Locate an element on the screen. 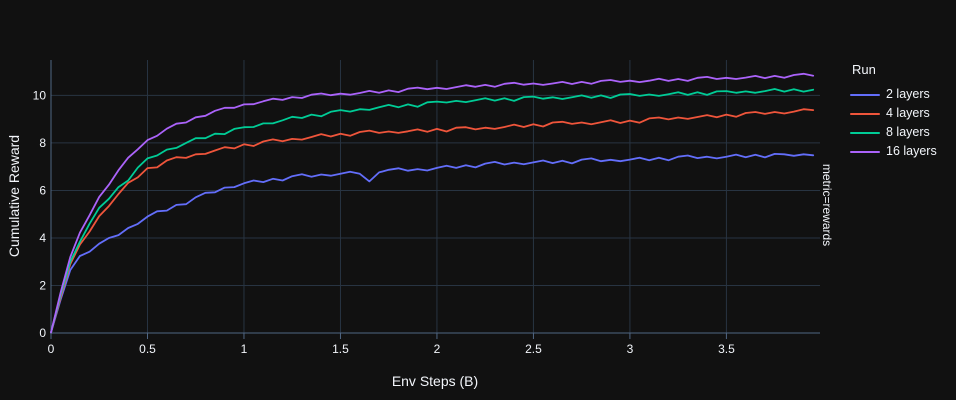 The height and width of the screenshot is (400, 956). legend: Run 2 layers 4 layers 8 layers 16 layers is located at coordinates (893, 111).